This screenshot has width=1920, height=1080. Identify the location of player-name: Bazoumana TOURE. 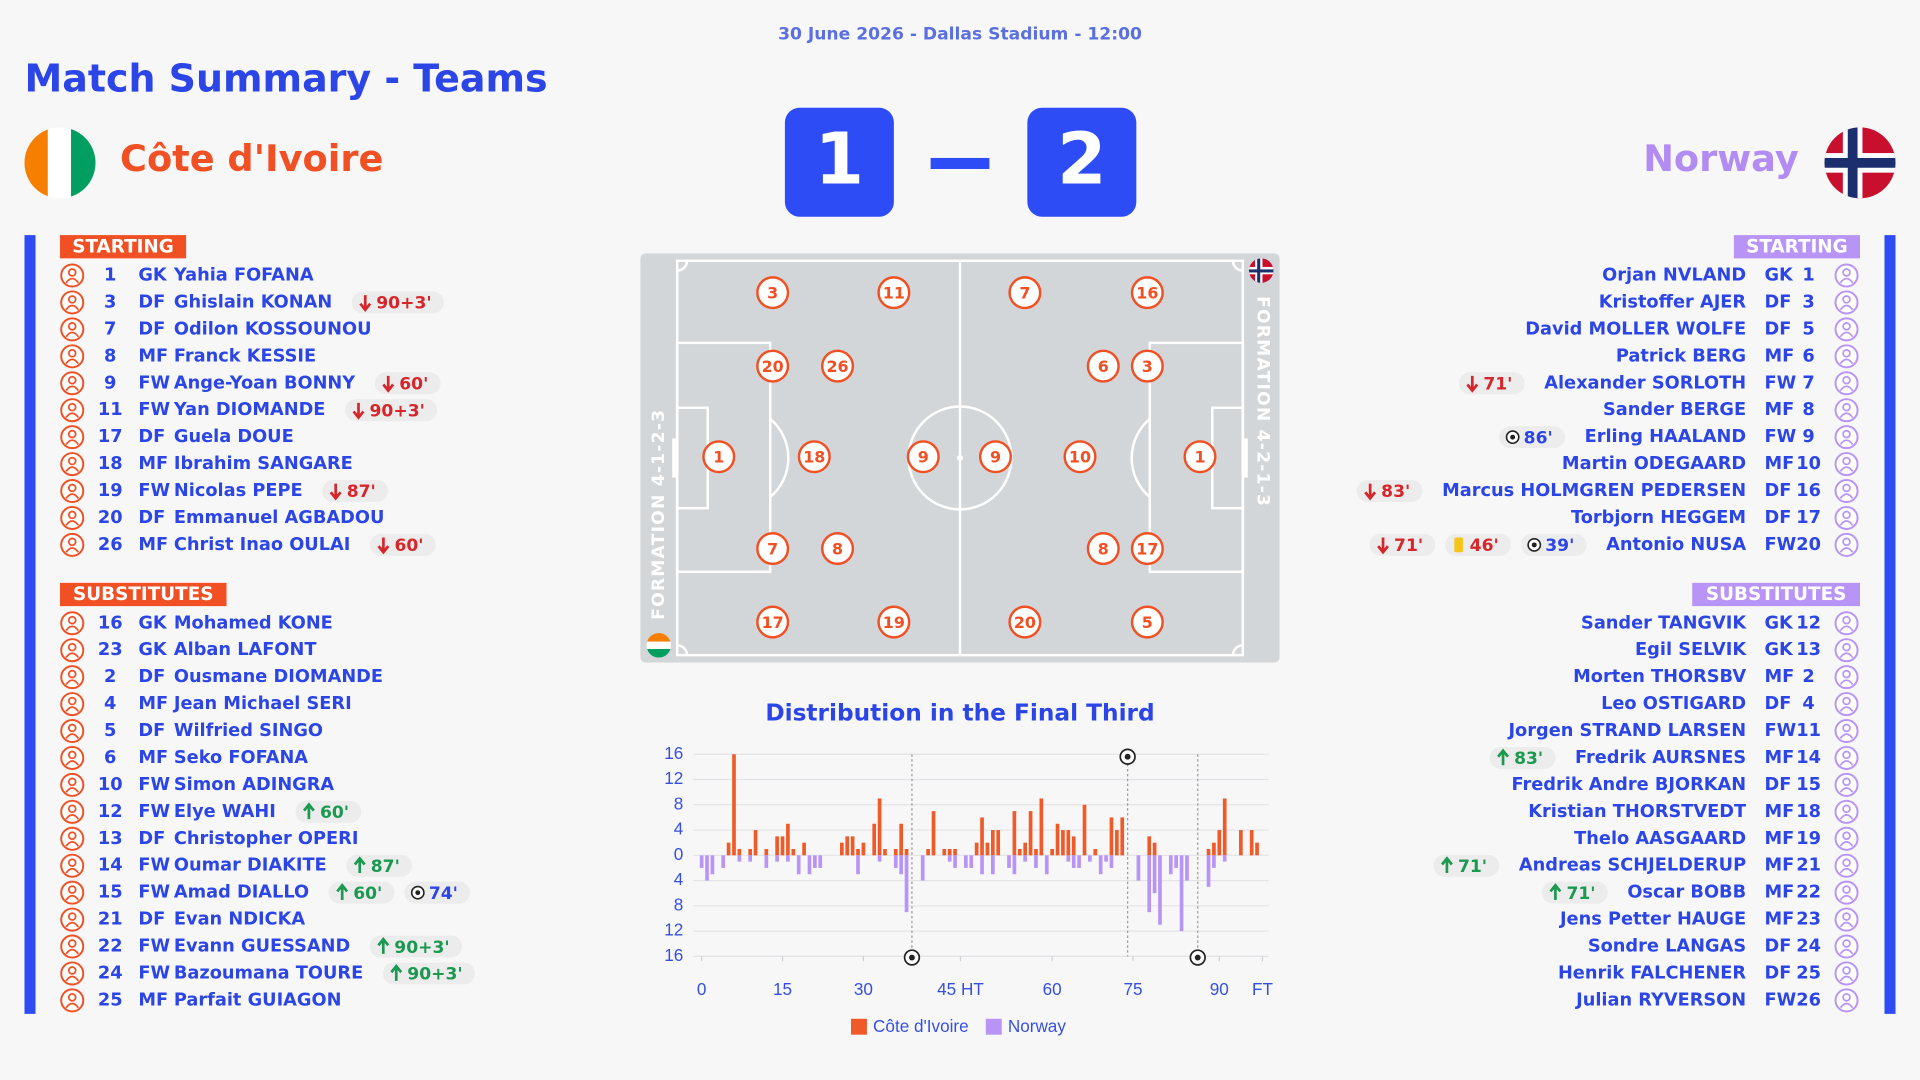
(268, 973).